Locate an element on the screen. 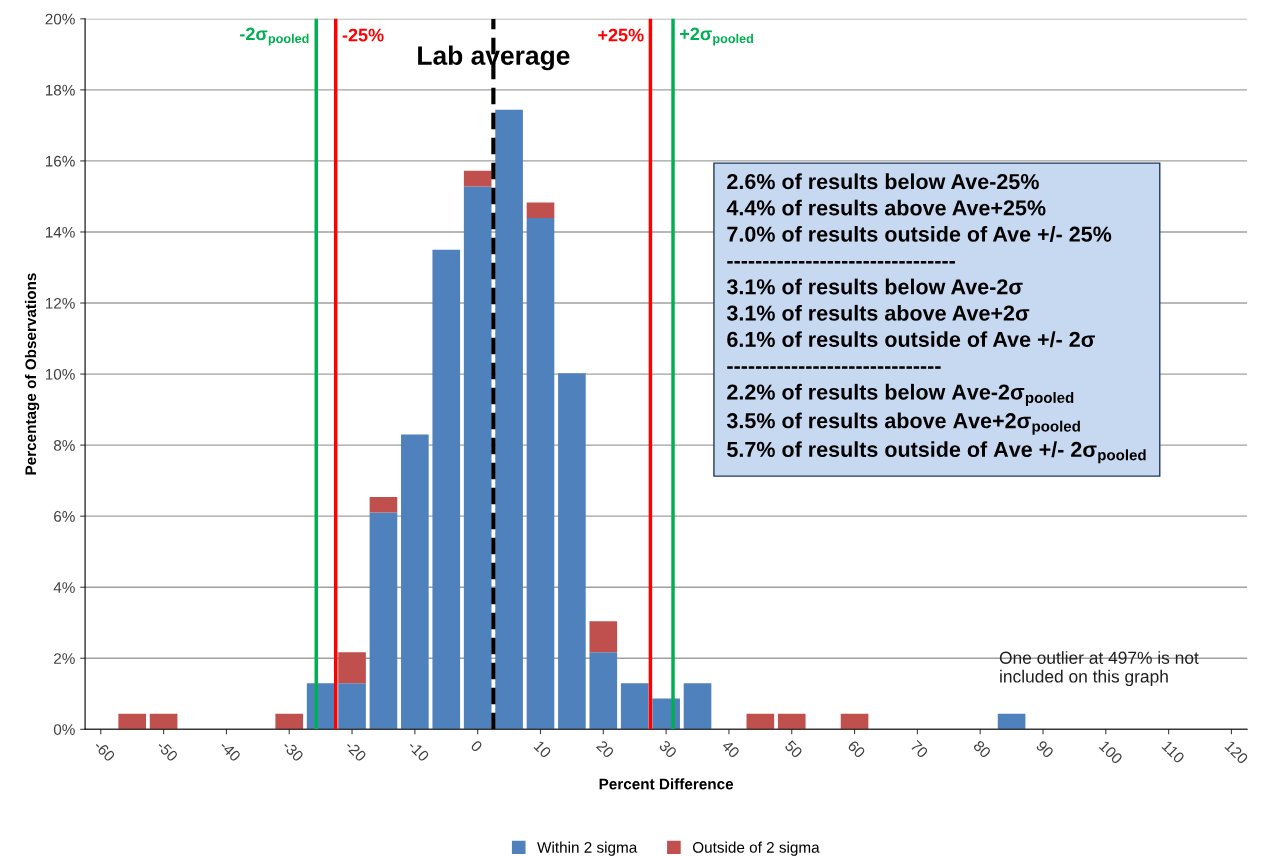  x-tick-label: -20 is located at coordinates (355, 751).